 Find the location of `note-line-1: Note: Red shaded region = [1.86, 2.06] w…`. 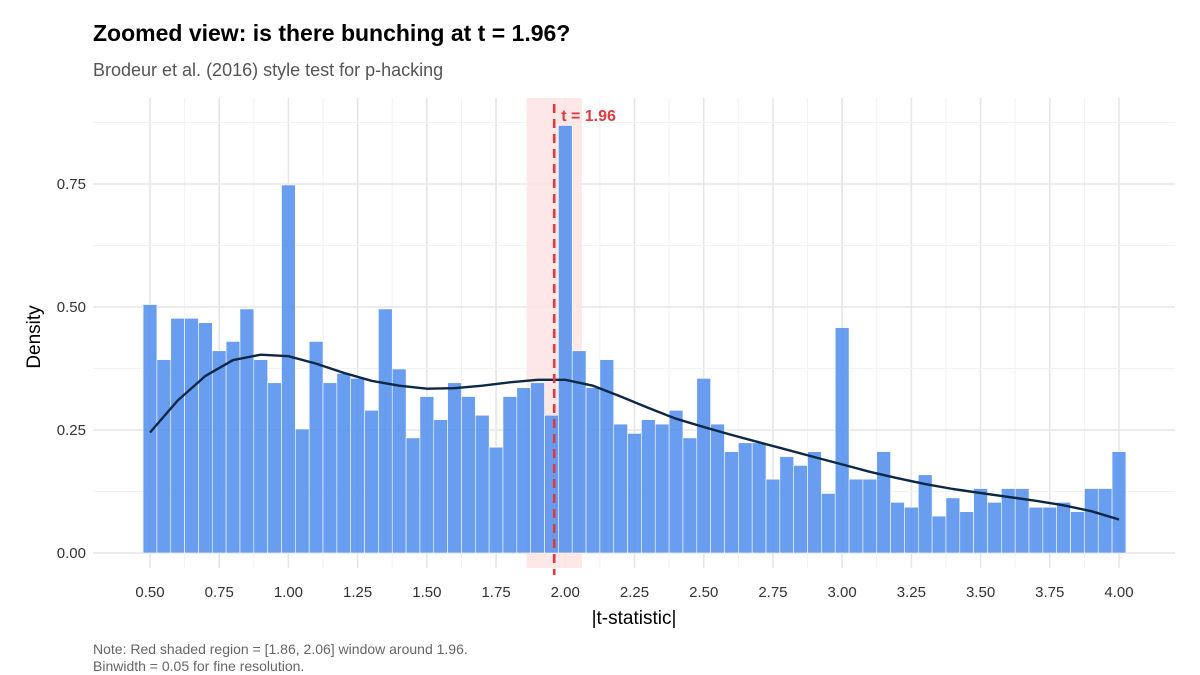

note-line-1: Note: Red shaded region = [1.86, 2.06] w… is located at coordinates (280, 649).